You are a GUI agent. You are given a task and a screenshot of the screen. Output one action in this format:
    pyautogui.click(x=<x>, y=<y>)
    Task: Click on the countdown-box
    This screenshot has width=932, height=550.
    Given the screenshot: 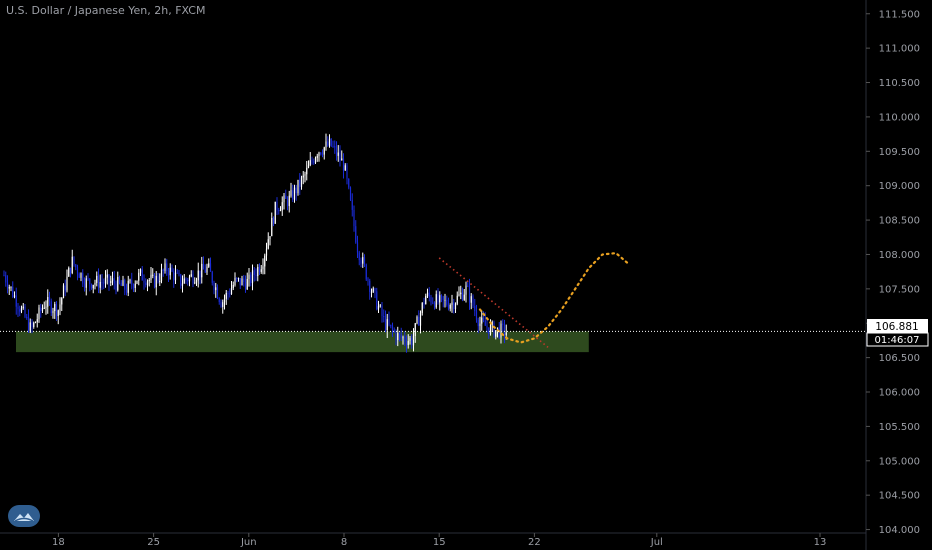 What is the action you would take?
    pyautogui.click(x=897, y=339)
    